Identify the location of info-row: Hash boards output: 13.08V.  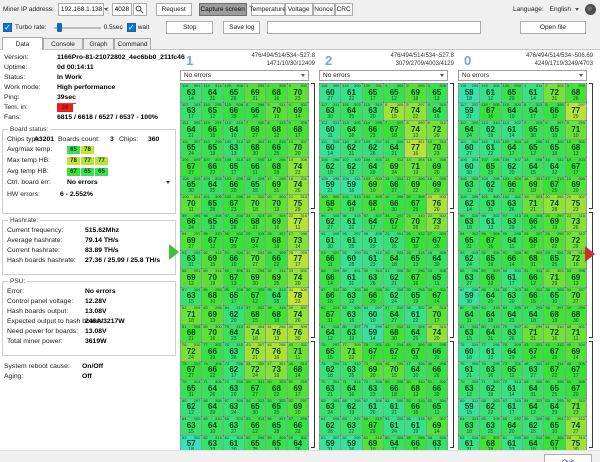
(89, 312).